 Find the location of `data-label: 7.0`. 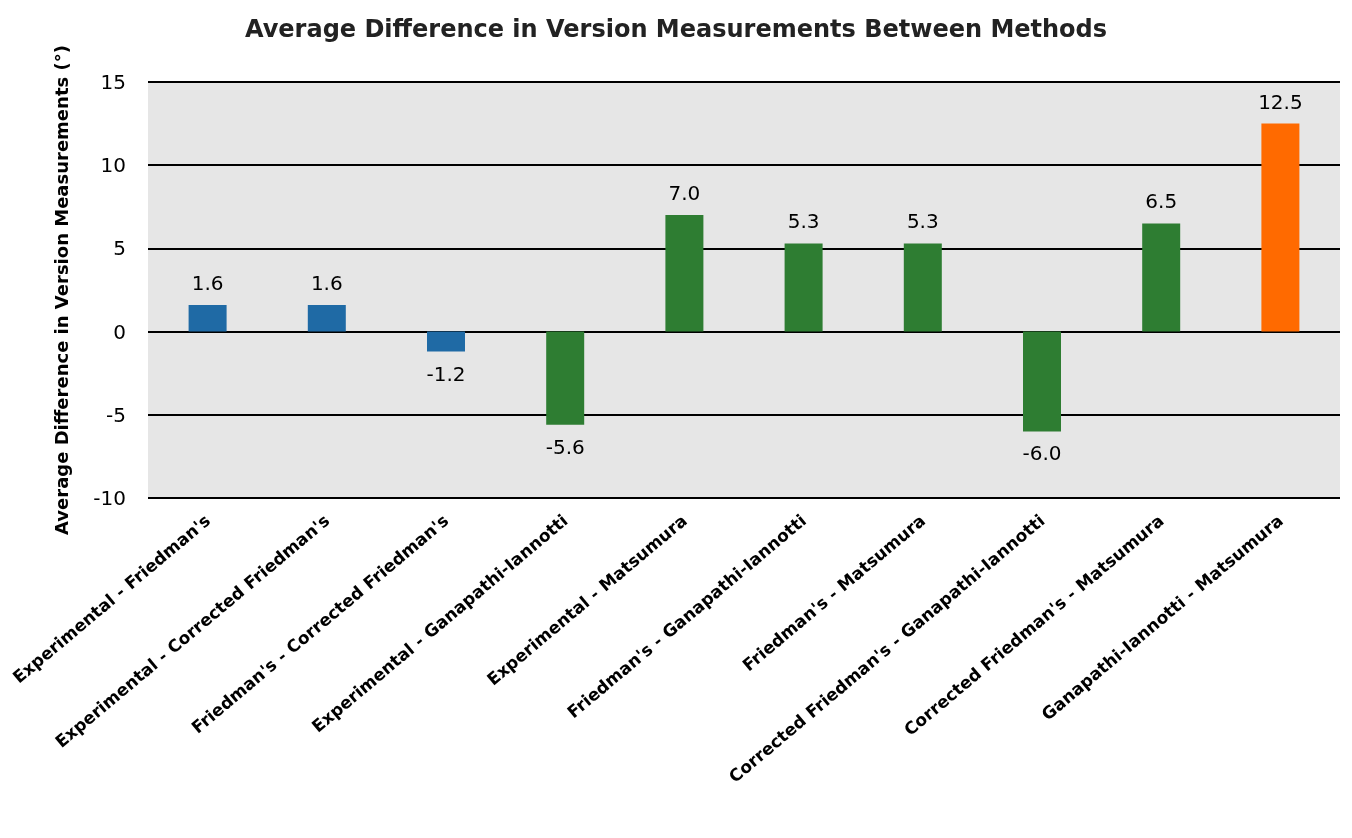

data-label: 7.0 is located at coordinates (684, 193).